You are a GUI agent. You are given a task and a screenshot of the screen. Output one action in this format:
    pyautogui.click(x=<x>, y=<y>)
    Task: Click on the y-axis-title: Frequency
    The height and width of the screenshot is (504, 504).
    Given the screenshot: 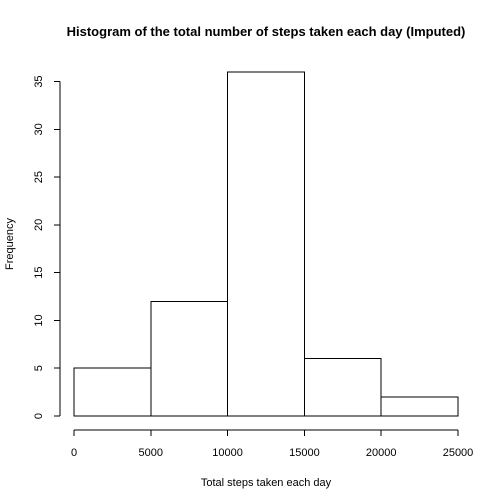 What is the action you would take?
    pyautogui.click(x=10, y=244)
    